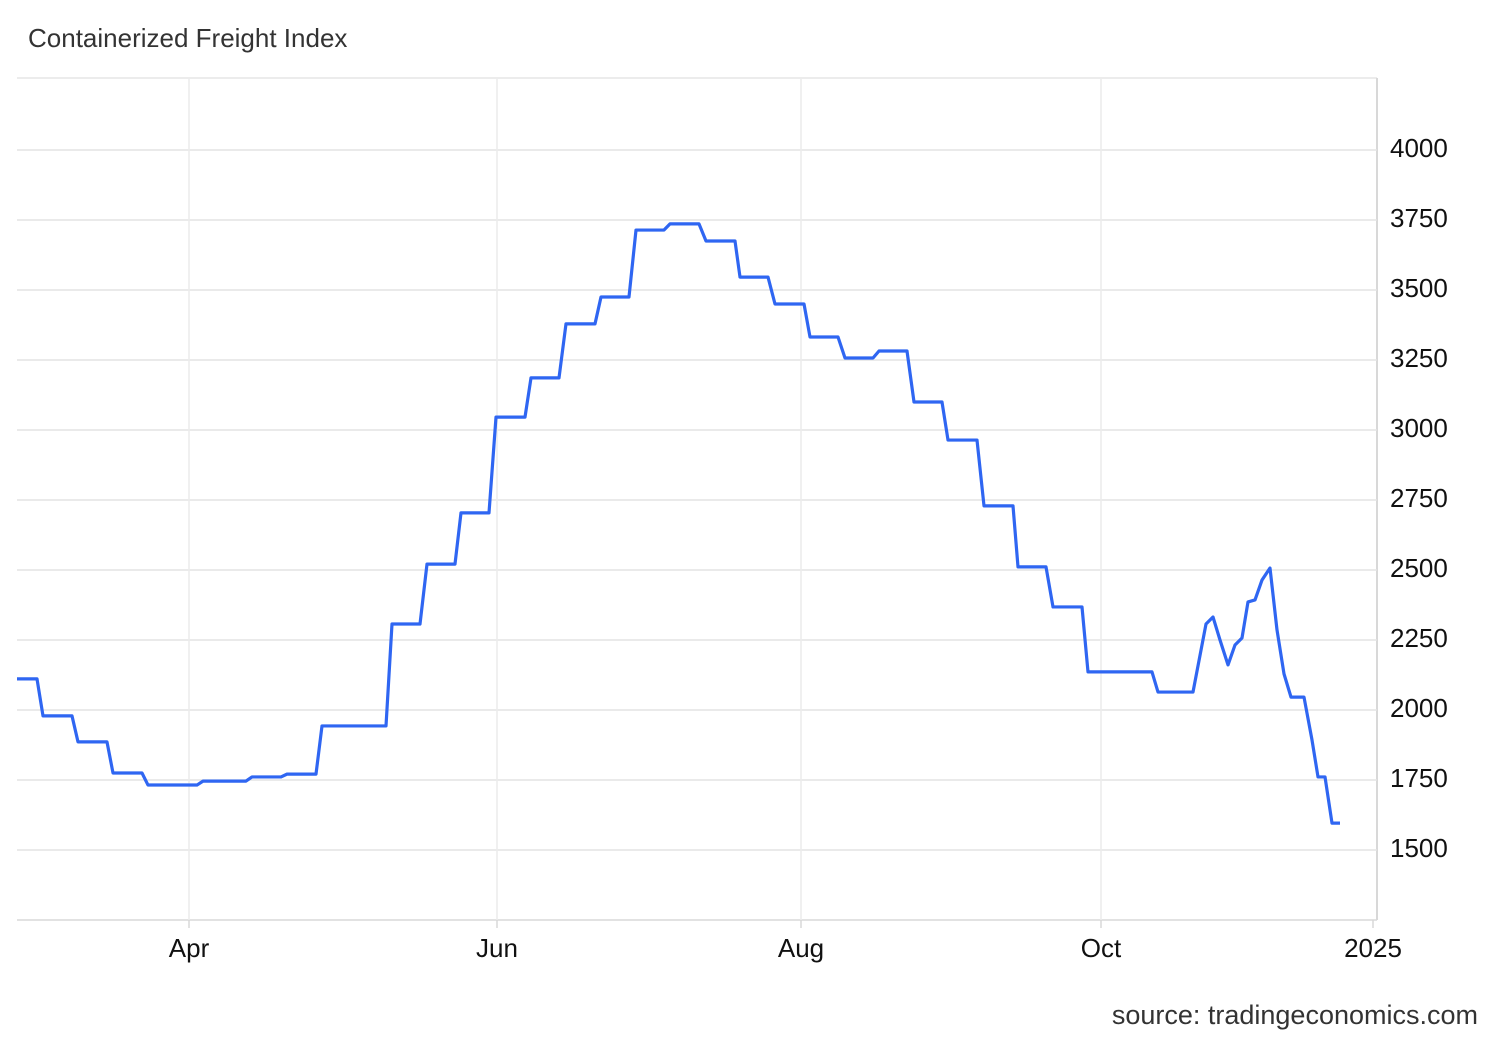 This screenshot has width=1500, height=1040. Describe the element at coordinates (1419, 848) in the screenshot. I see `y-tick-label: 1500` at that location.